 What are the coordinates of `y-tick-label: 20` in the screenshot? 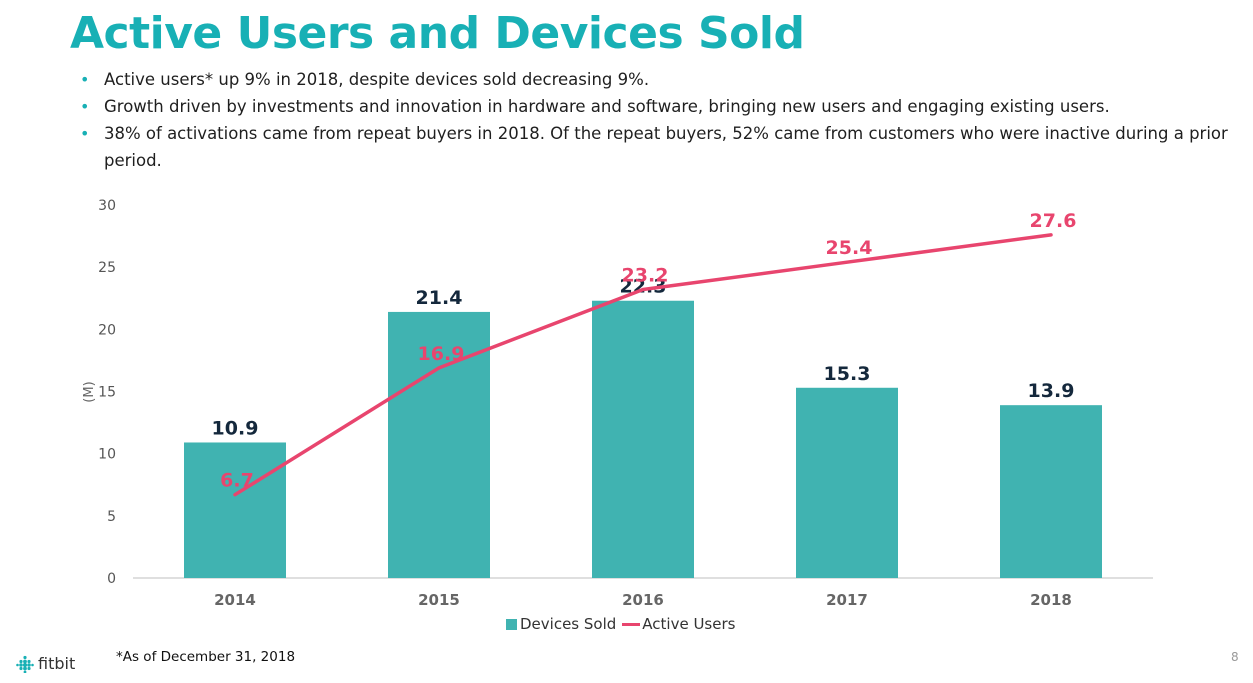 It's located at (107, 330).